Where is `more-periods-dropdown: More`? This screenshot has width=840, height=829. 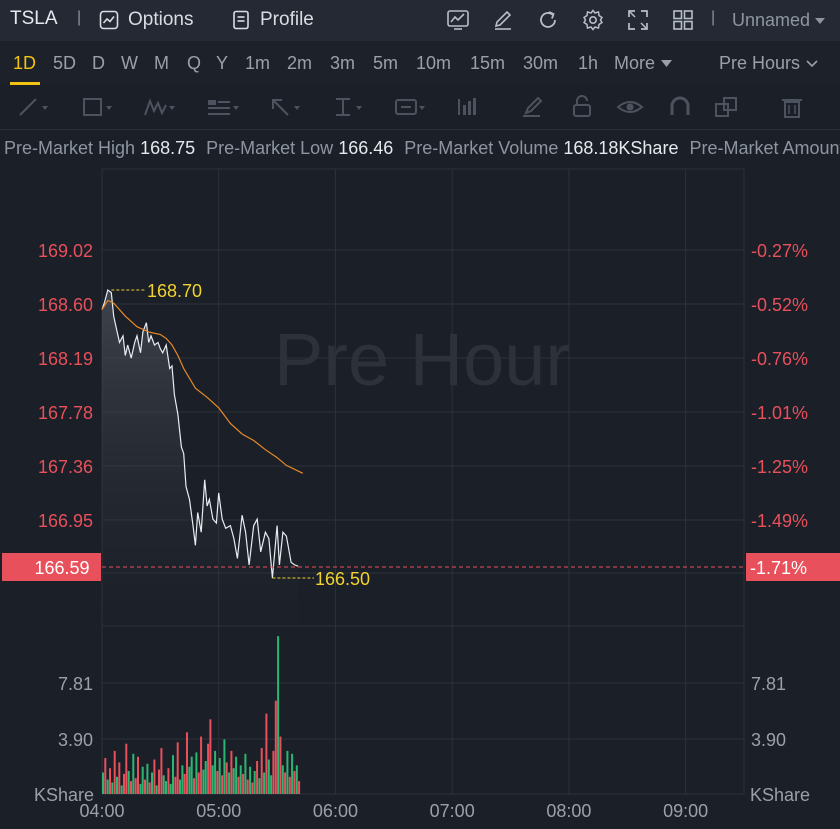
more-periods-dropdown: More is located at coordinates (643, 63).